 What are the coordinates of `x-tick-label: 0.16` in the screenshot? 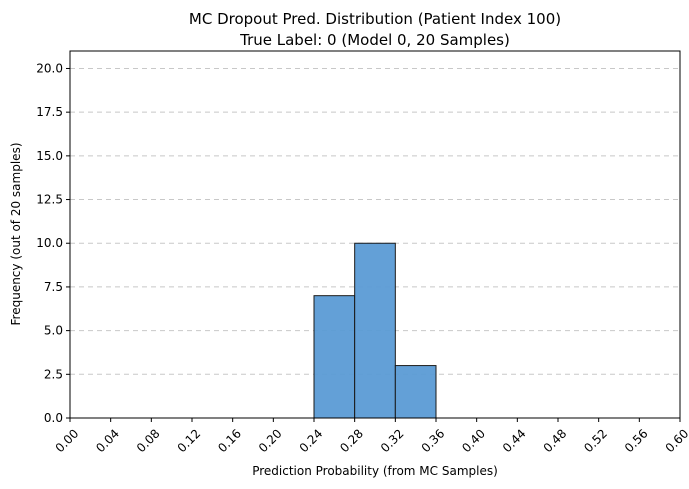 It's located at (229, 440).